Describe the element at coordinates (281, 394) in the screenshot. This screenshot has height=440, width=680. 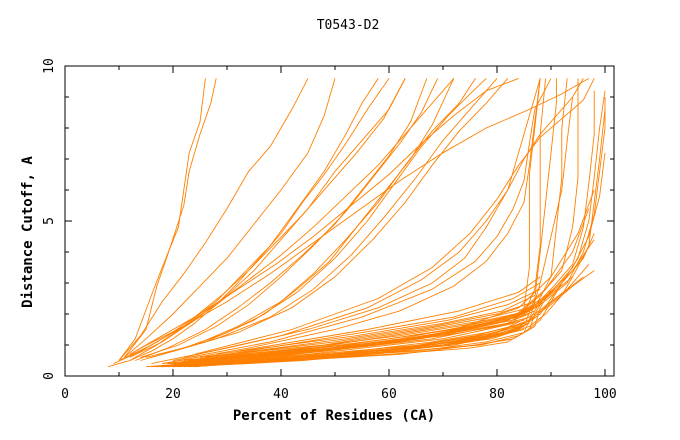
I see `x-tick-label-40: 40` at that location.